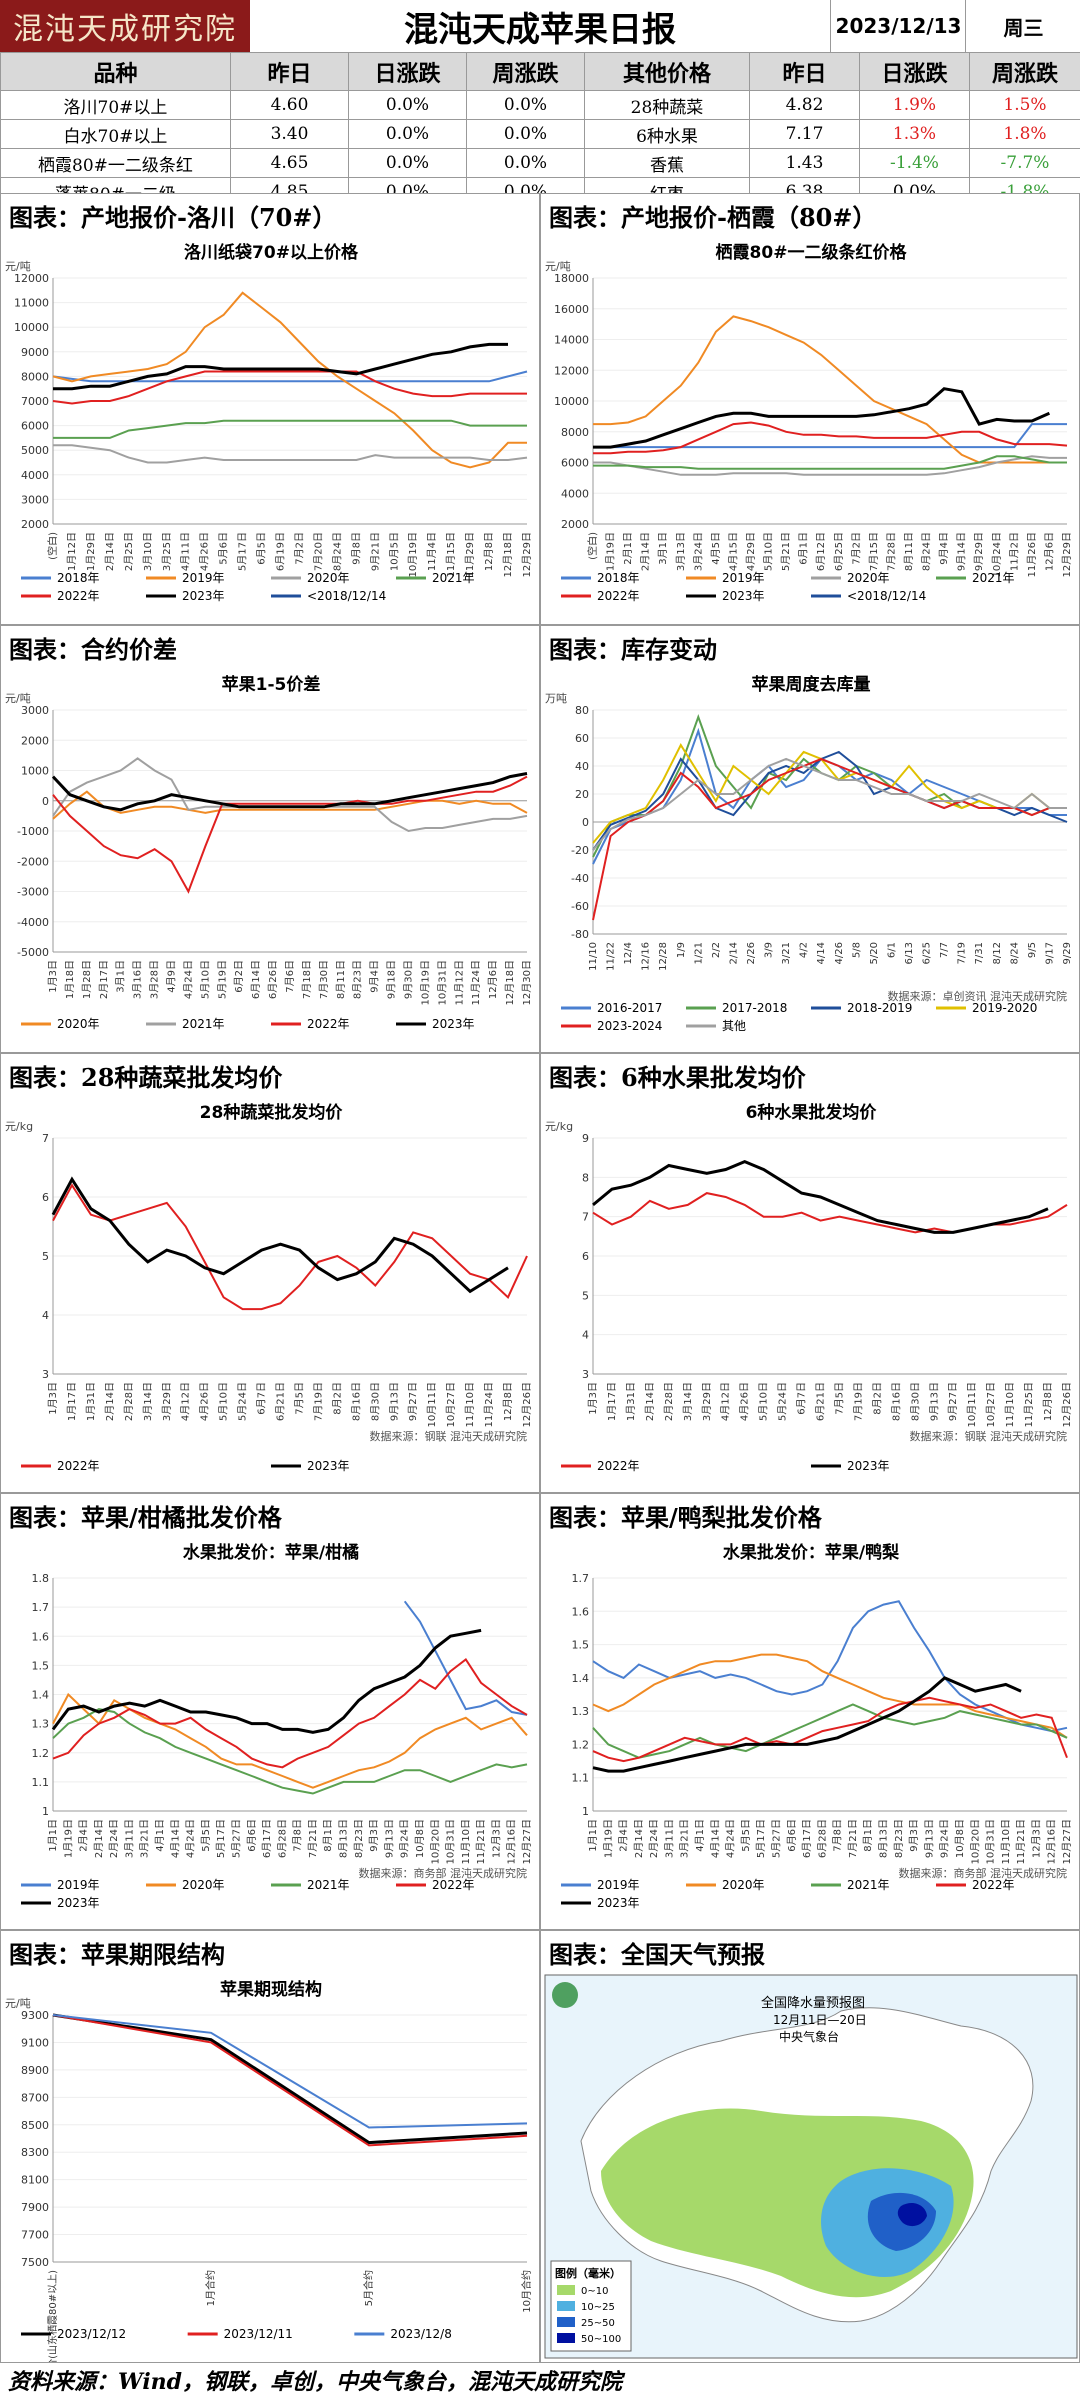 This screenshot has height=2397, width=1080. I want to click on data-source: 数据来源：商务部 混沌天成研究院, so click(443, 1873).